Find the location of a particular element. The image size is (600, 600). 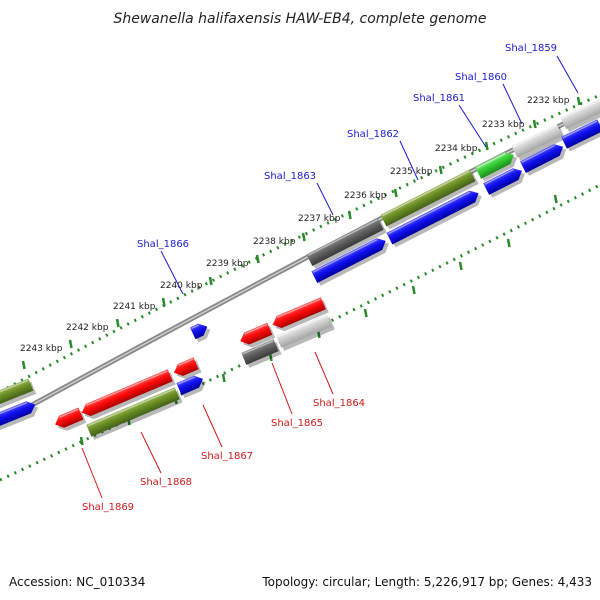

gene-label-top: Shal_1863 is located at coordinates (290, 176).